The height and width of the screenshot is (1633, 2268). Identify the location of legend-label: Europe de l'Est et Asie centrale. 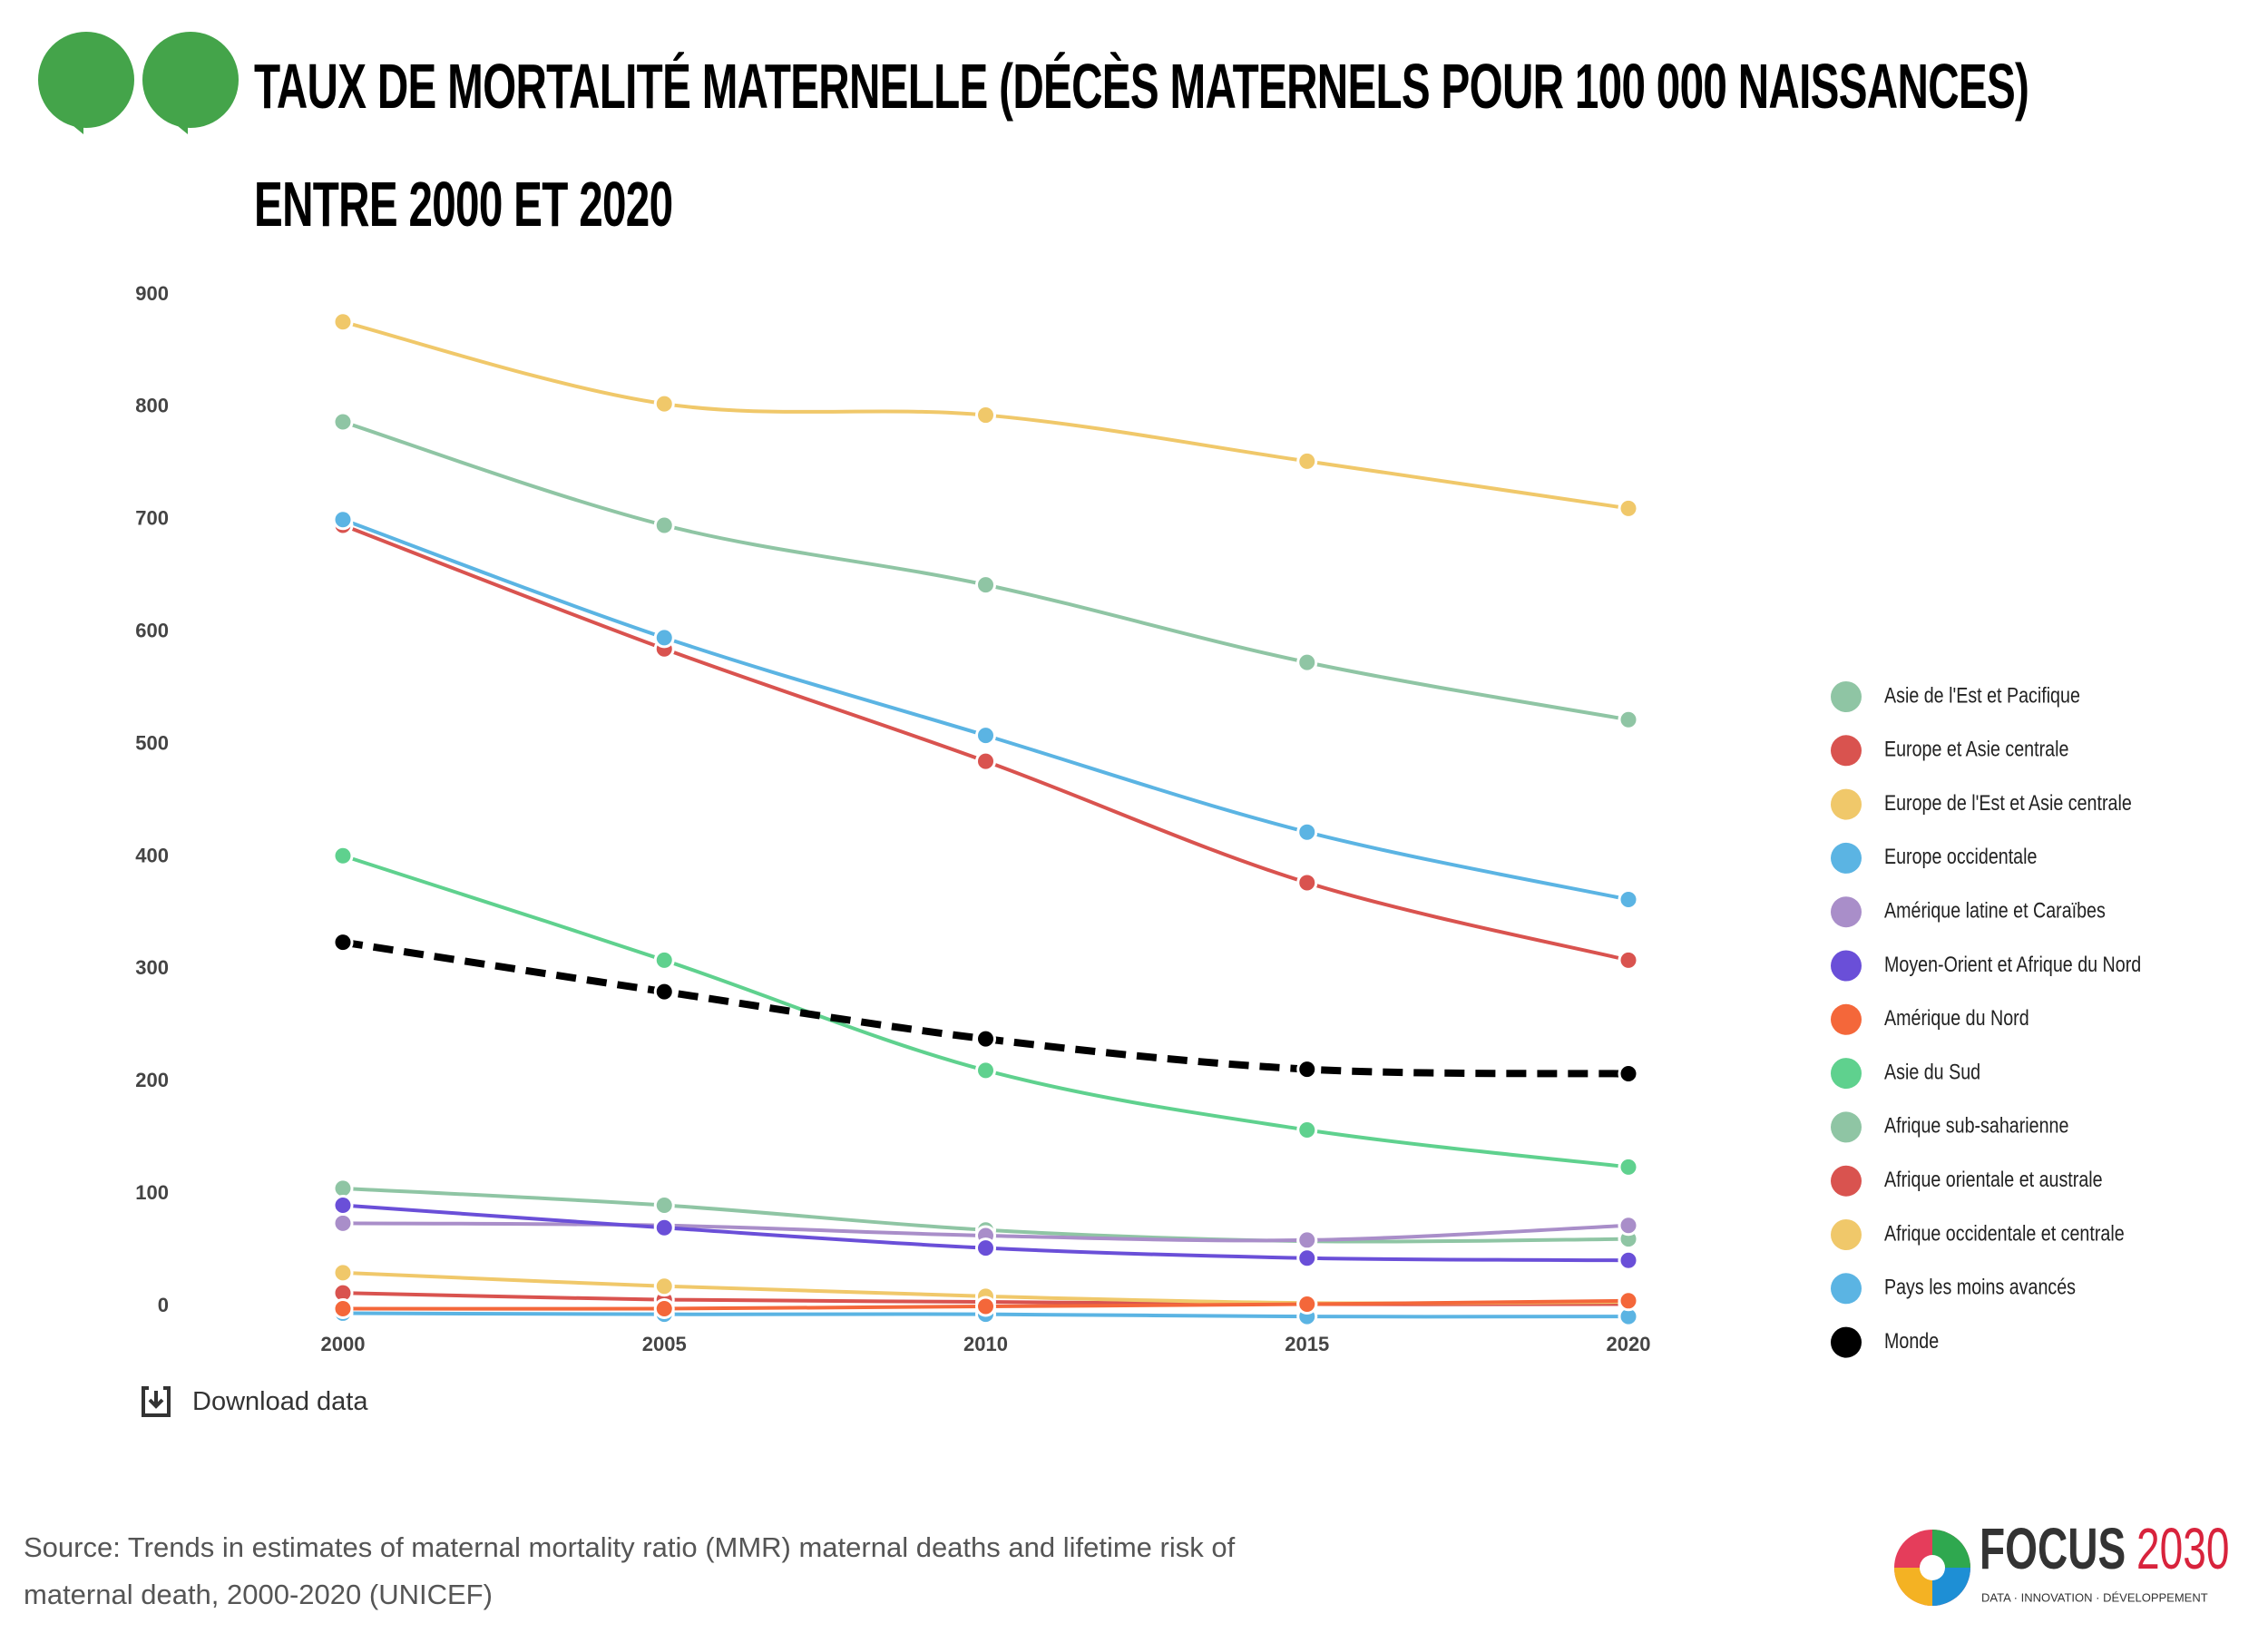
(2008, 802).